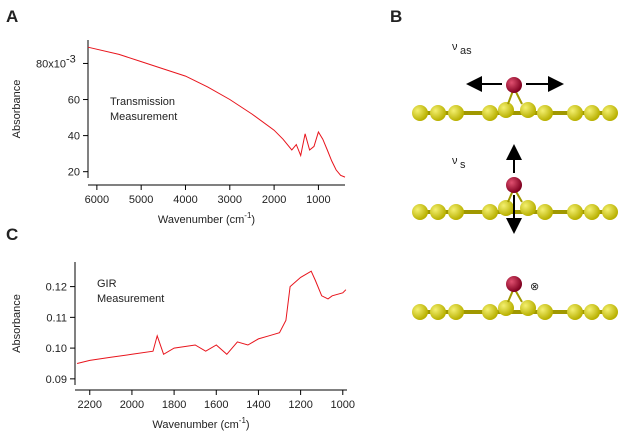  Describe the element at coordinates (230, 200) in the screenshot. I see `x-tick-label: 3000` at that location.